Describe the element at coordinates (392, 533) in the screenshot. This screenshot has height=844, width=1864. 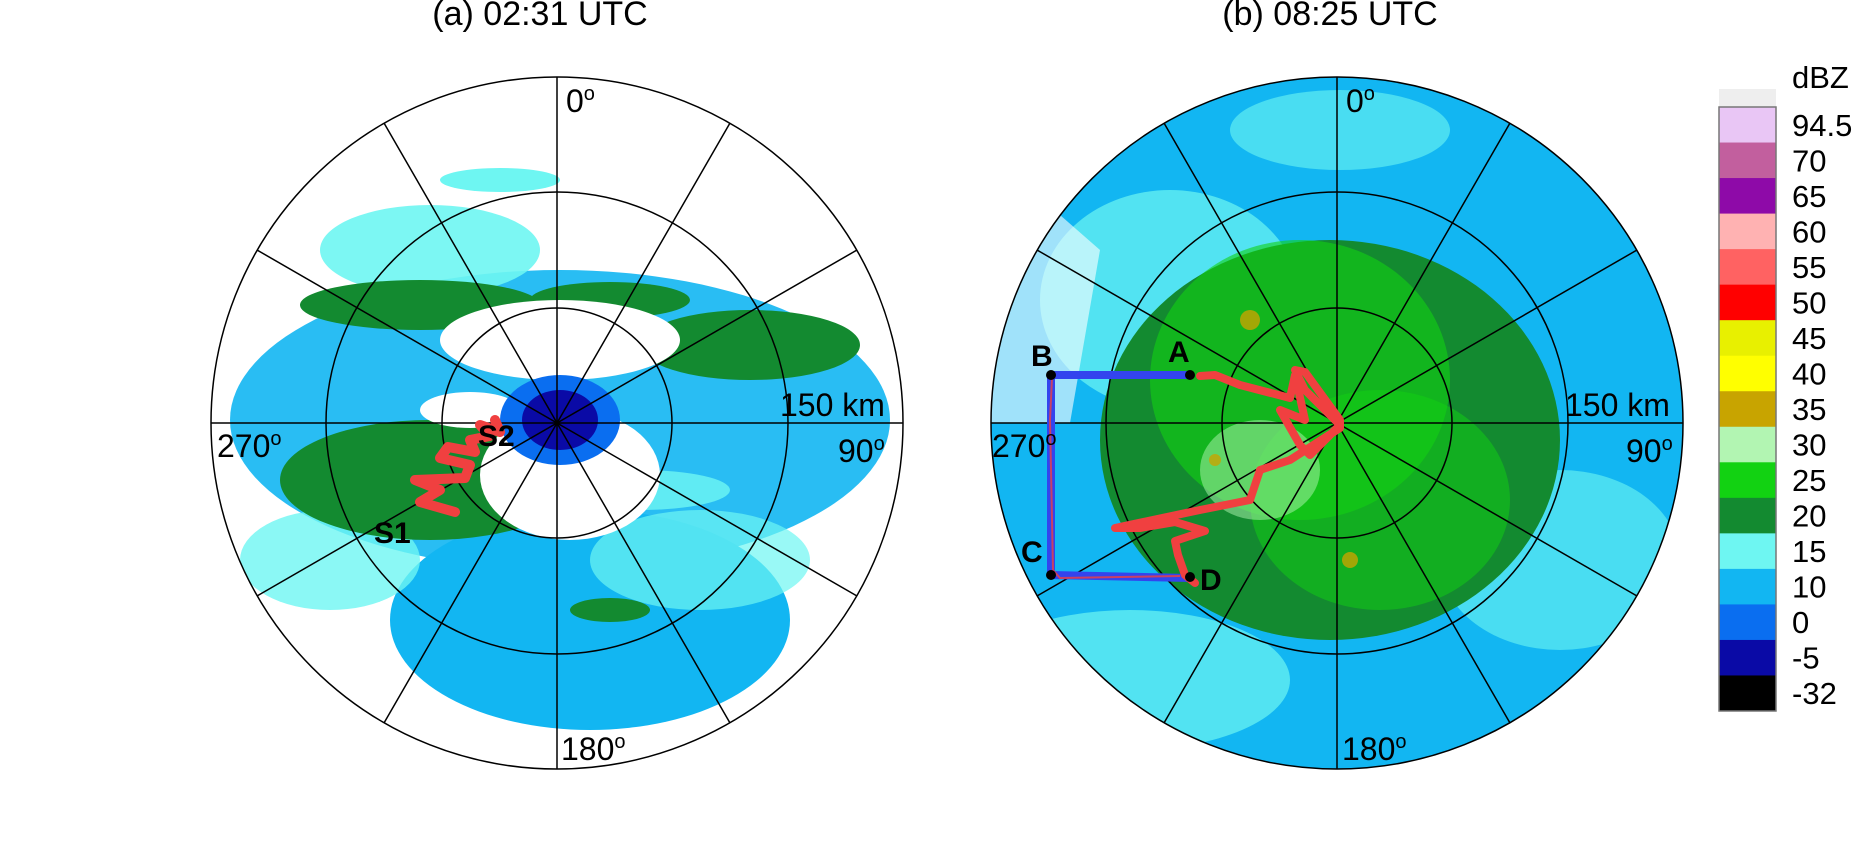
I see `point-label-s1: S1` at that location.